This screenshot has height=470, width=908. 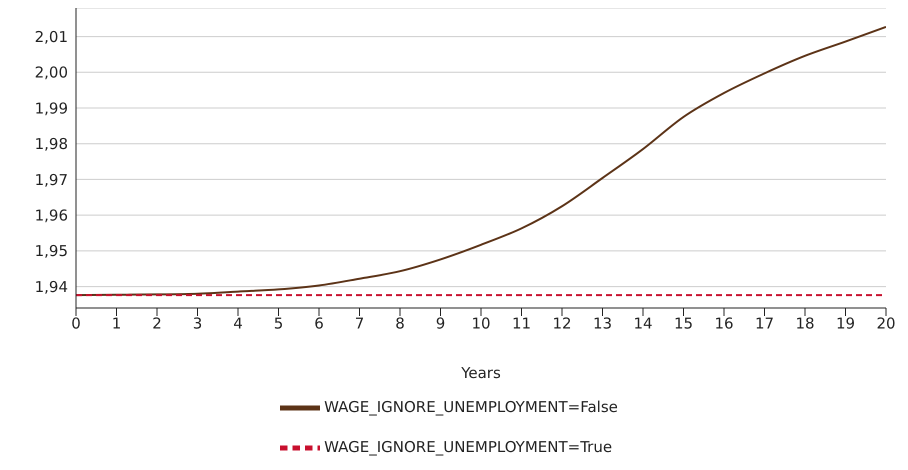 I want to click on x-tick-label: 19, so click(x=846, y=323).